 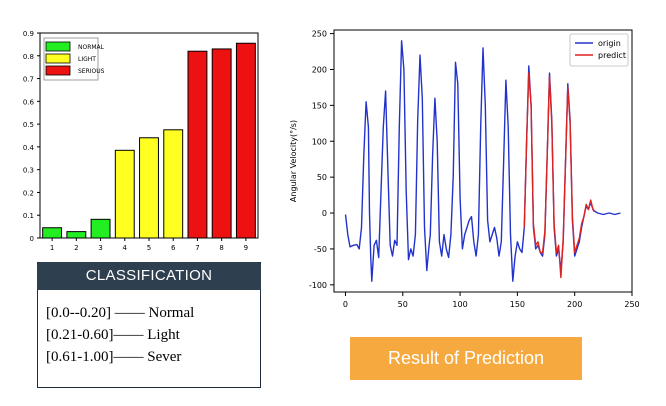 What do you see at coordinates (609, 43) in the screenshot?
I see `legend-label: origin` at bounding box center [609, 43].